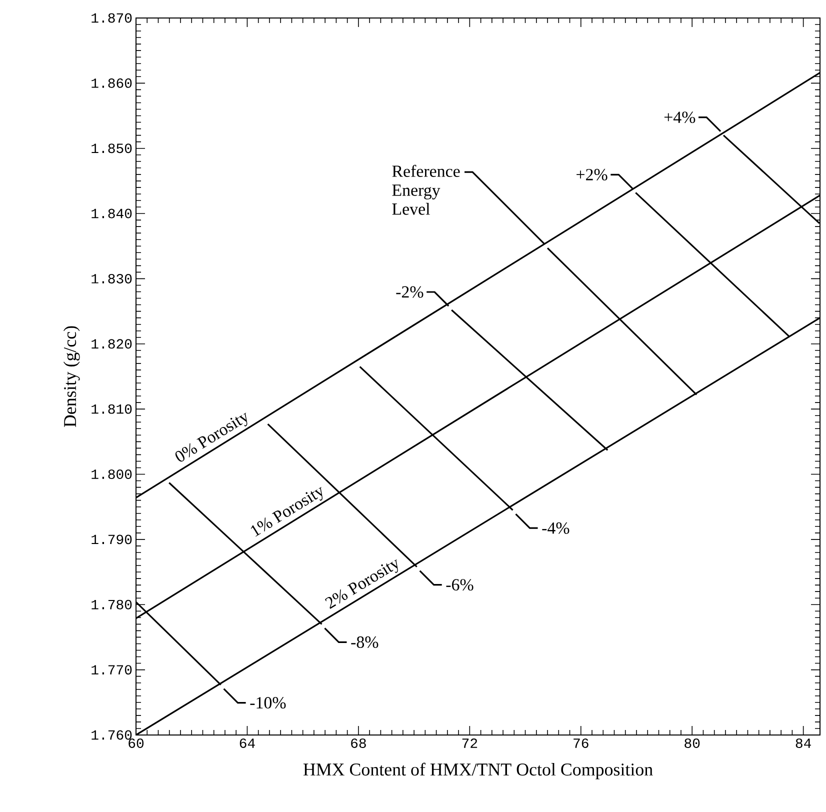 Image resolution: width=826 pixels, height=812 pixels. Describe the element at coordinates (680, 118) in the screenshot. I see `annotation: +4%` at that location.